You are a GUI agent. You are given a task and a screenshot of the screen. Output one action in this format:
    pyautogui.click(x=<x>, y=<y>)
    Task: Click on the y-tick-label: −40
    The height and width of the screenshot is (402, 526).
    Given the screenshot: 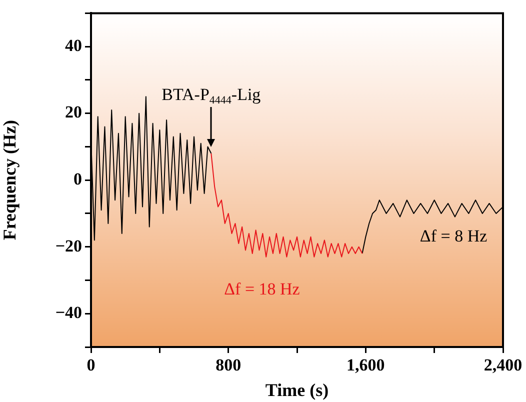 What is the action you would take?
    pyautogui.click(x=68, y=312)
    